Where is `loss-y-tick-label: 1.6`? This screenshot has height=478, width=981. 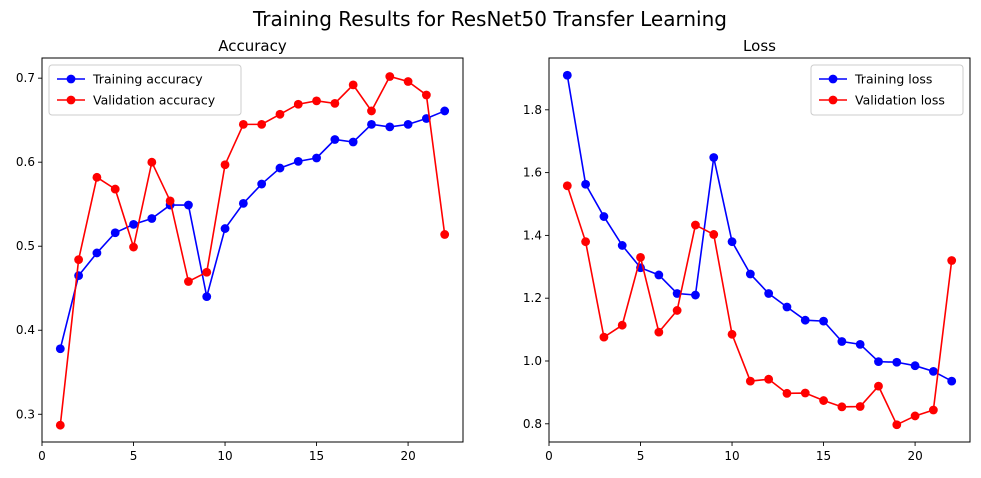
loss-y-tick-label: 1.6 is located at coordinates (532, 173).